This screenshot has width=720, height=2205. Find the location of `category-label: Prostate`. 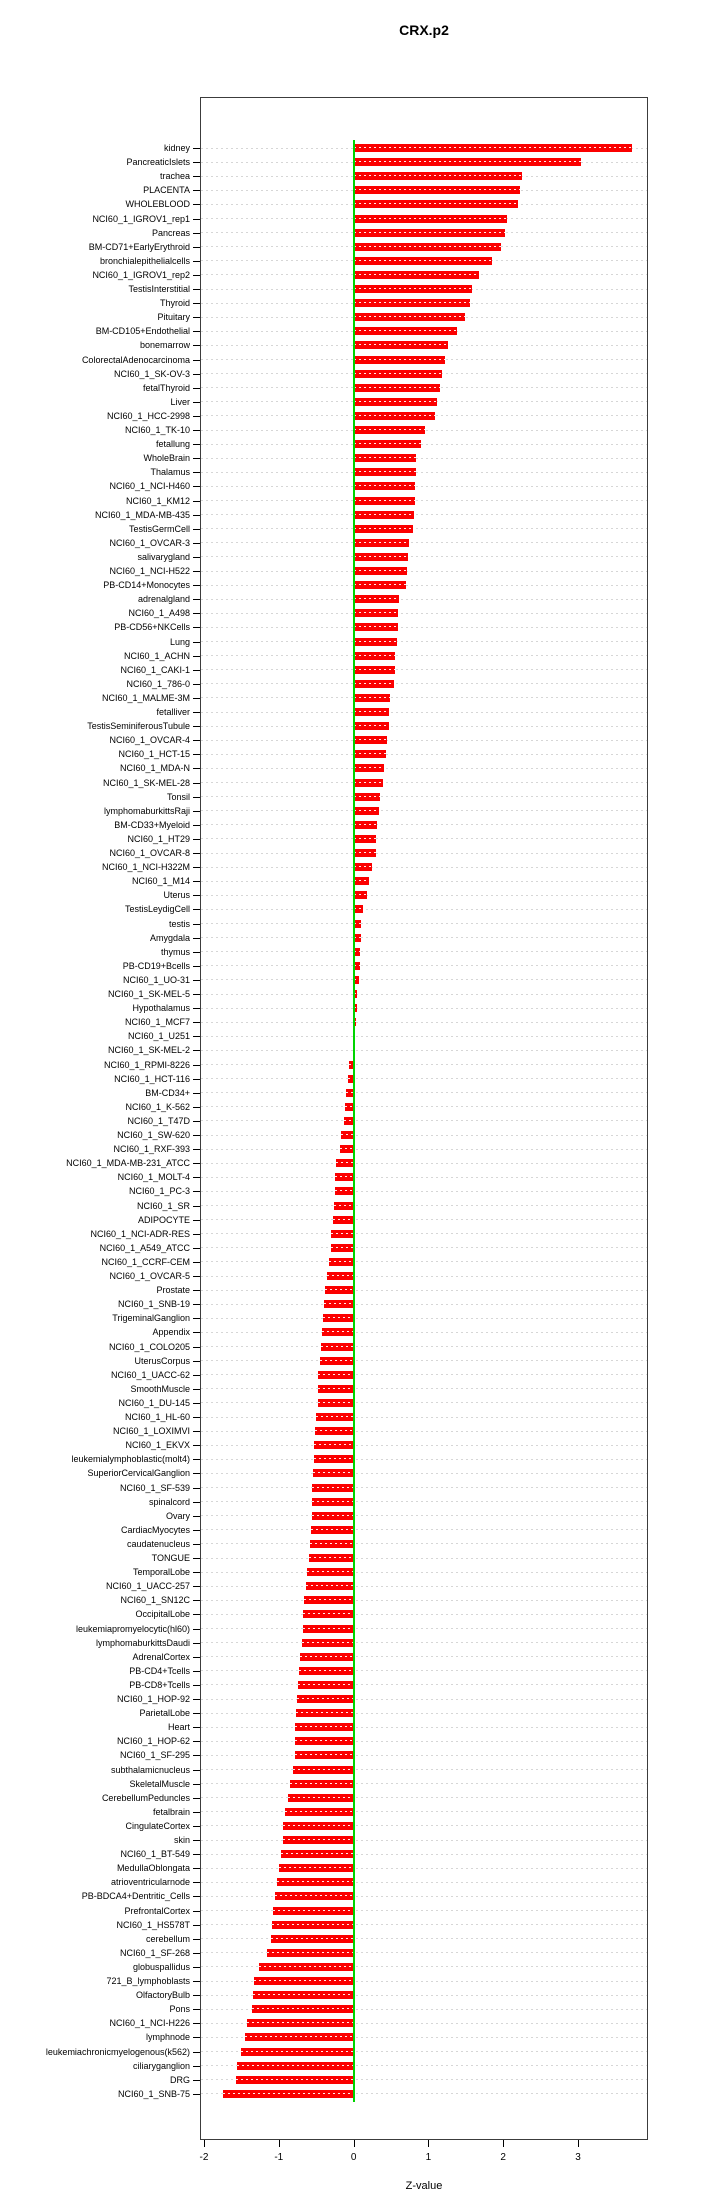

category-label: Prostate is located at coordinates (173, 1290).